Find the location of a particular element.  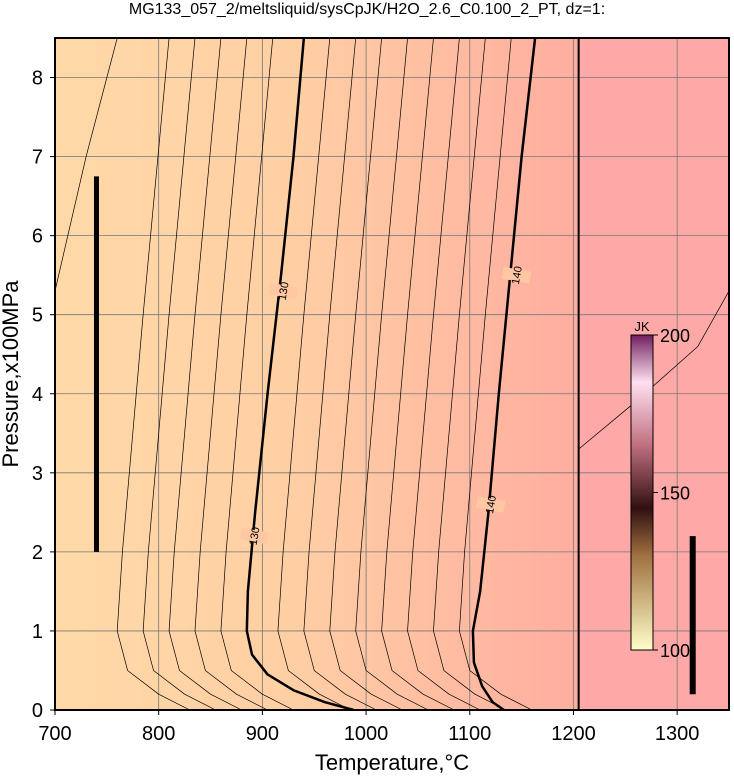

y-tick-label: 1 is located at coordinates (37, 632).